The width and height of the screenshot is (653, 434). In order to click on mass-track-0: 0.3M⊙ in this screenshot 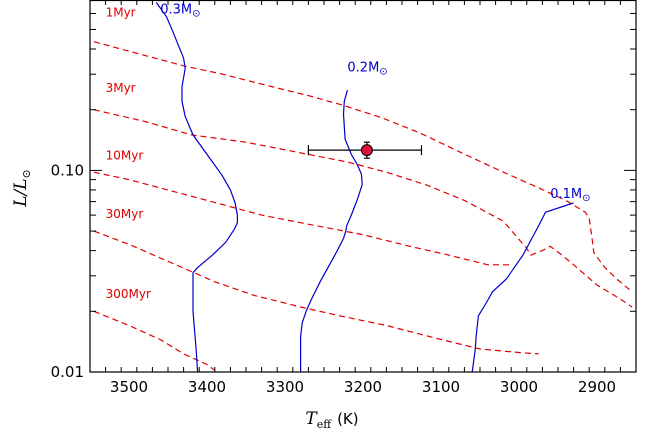, I will do `click(196, 187)`.